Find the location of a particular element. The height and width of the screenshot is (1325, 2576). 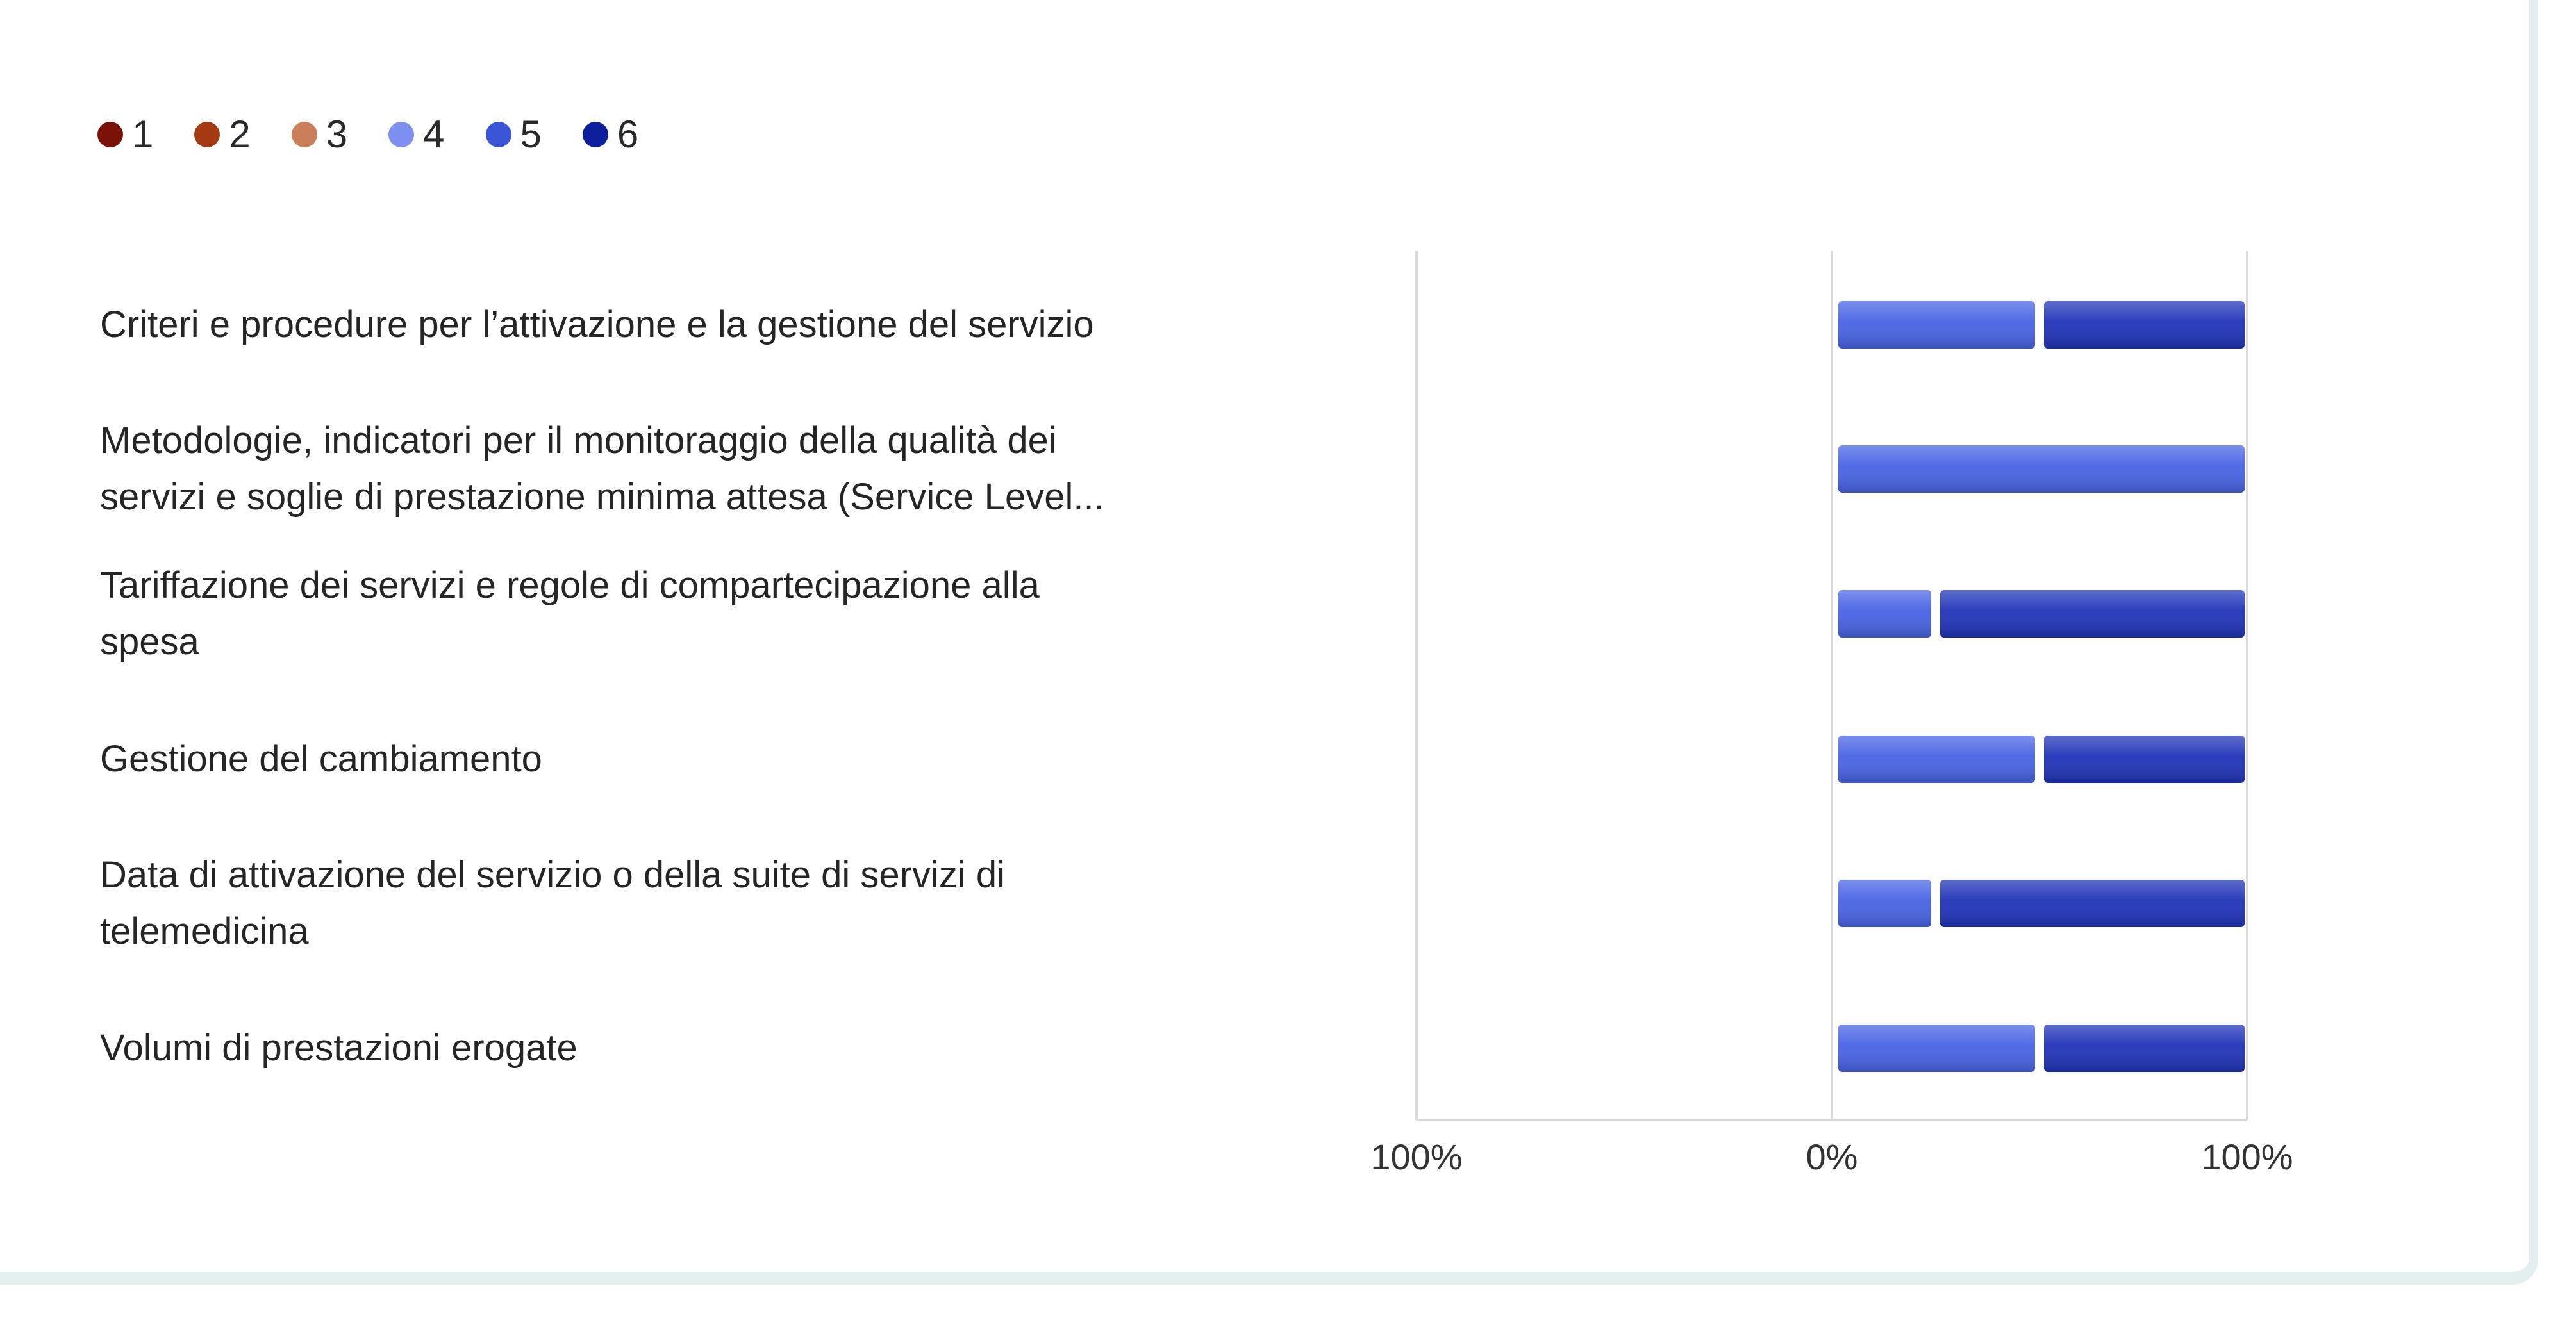

legend-item-2: 2 is located at coordinates (223, 134).